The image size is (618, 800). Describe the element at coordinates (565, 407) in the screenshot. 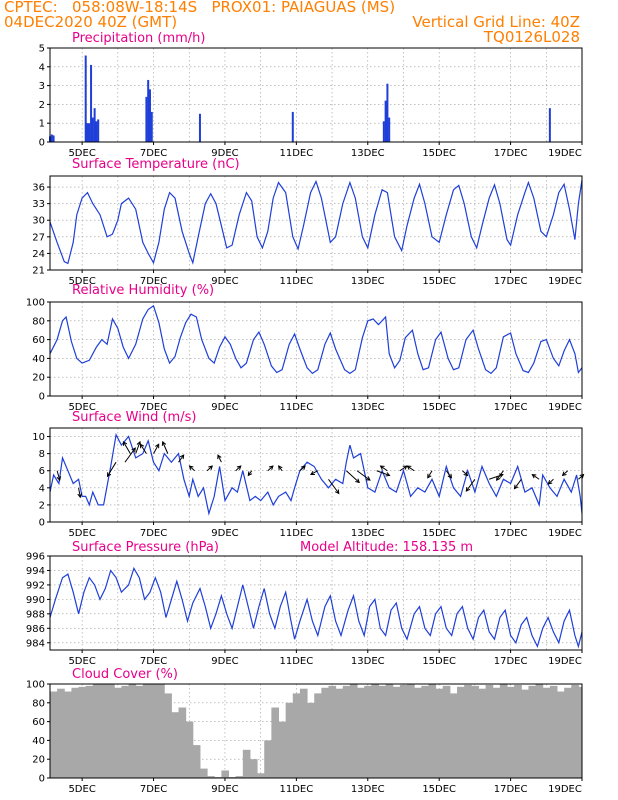

I see `panel-3-xtick-label: 19DEC` at that location.